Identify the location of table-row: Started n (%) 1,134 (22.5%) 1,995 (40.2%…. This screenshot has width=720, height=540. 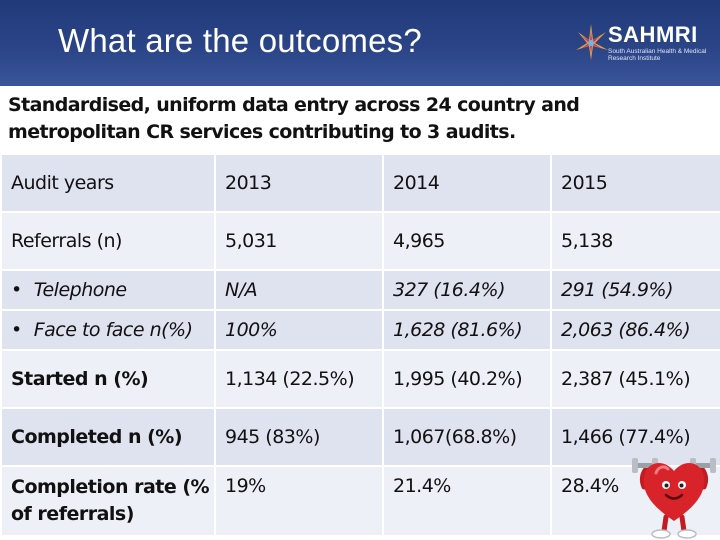
(360, 379).